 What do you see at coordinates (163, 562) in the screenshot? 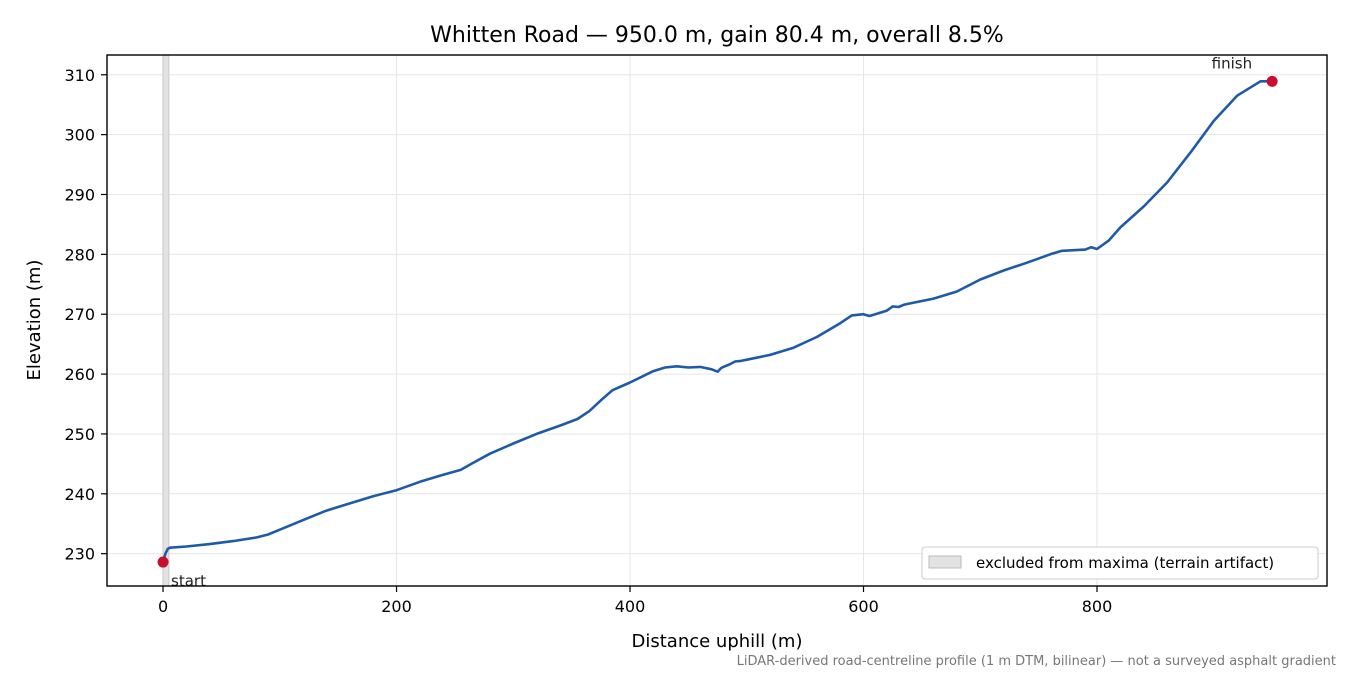
I see `start-marker` at bounding box center [163, 562].